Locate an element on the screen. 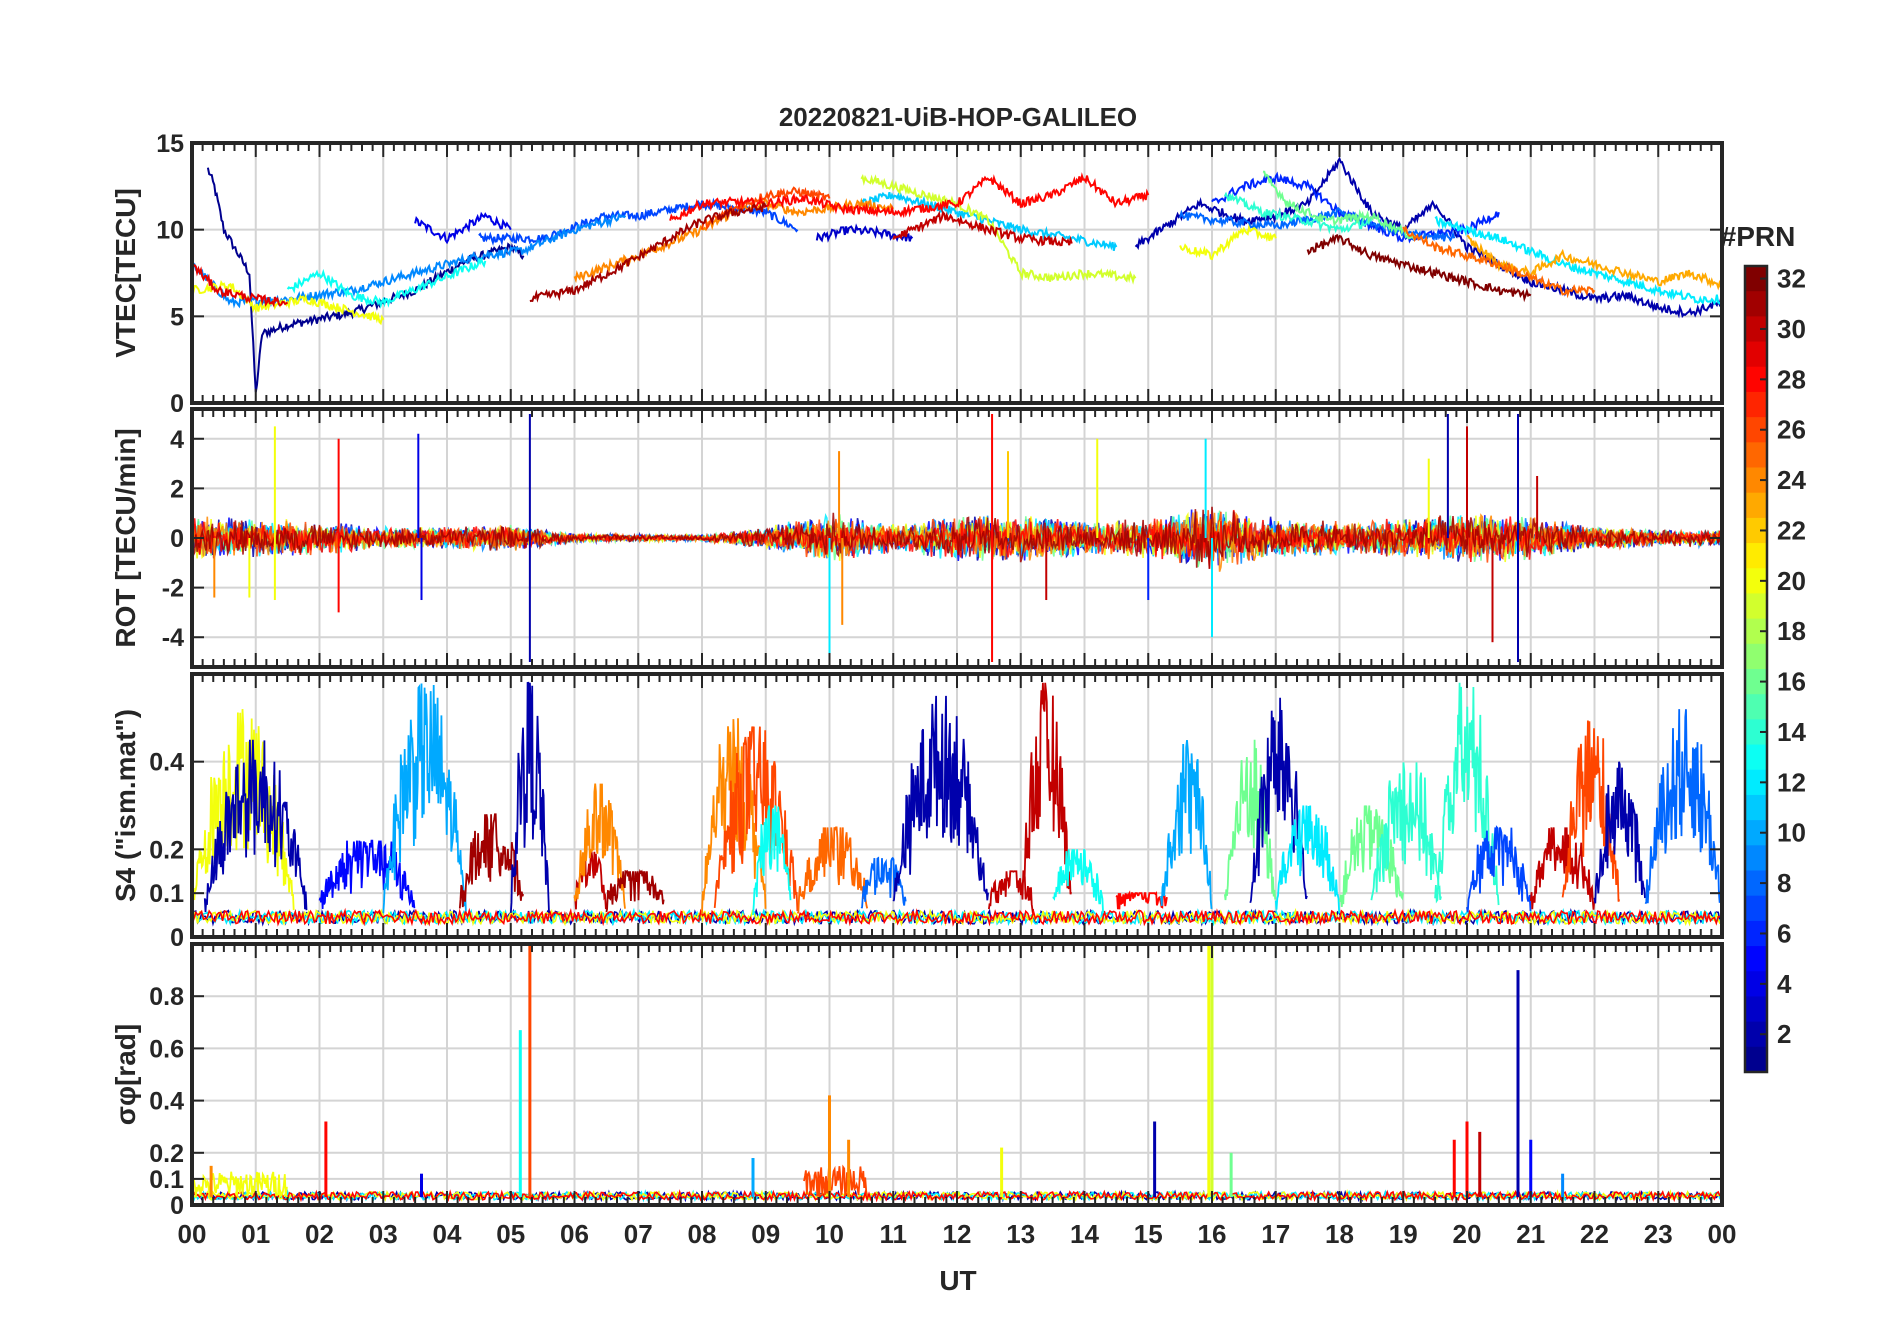 The height and width of the screenshot is (1330, 1902). x-tick-label: 17 is located at coordinates (1275, 1234).